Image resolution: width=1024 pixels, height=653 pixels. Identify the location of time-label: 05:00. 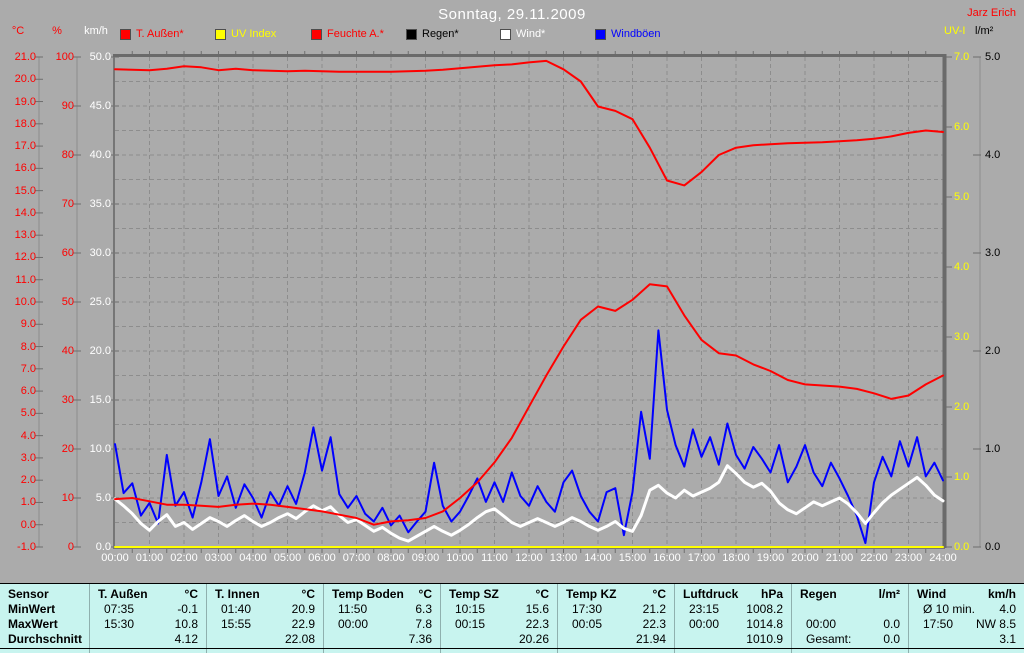
(287, 558).